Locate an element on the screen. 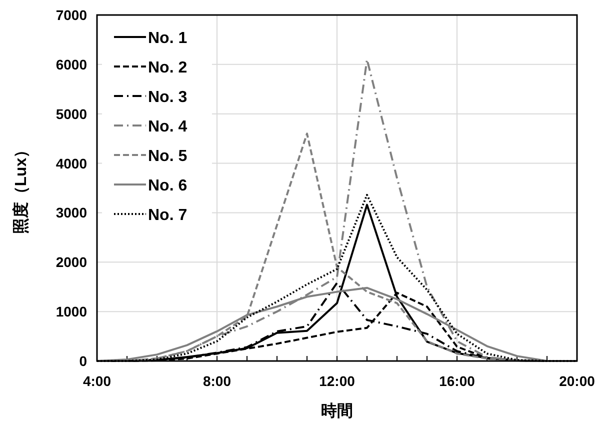 This screenshot has height=427, width=609. x-tick-label: 8:00 is located at coordinates (217, 381).